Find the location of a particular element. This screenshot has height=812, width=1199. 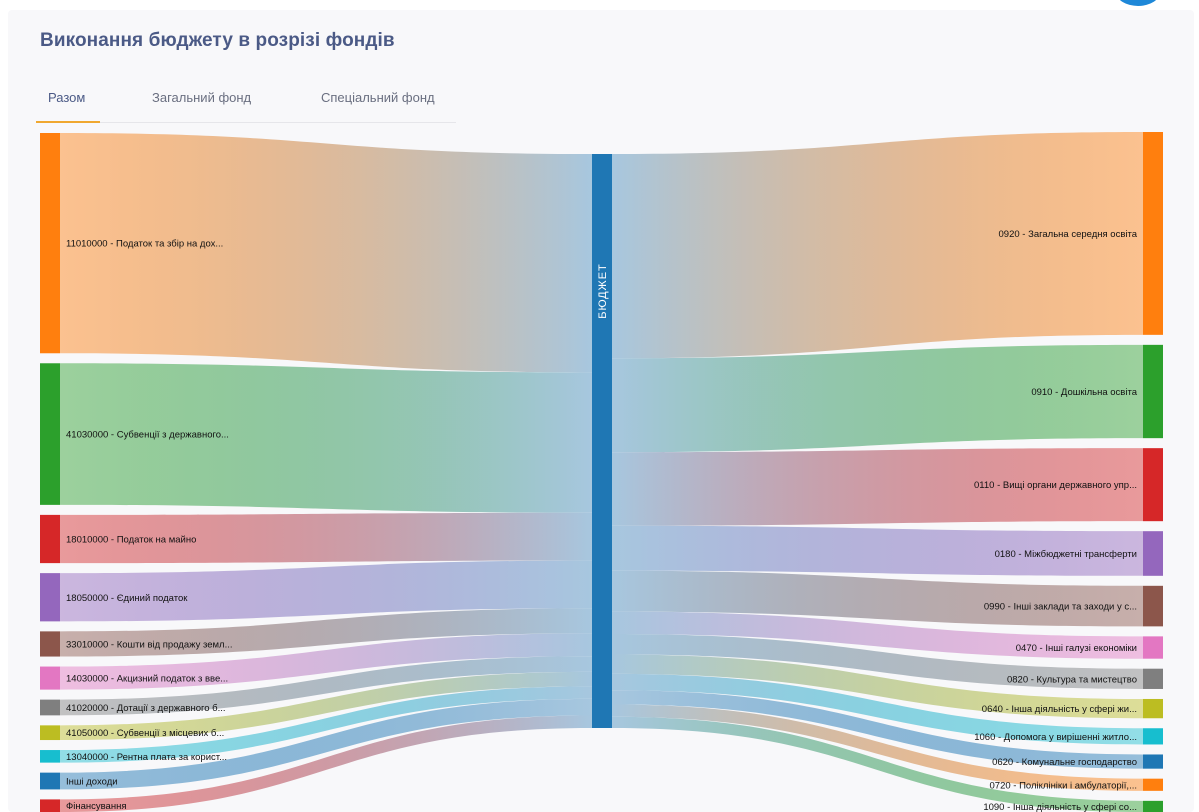

source-label: 18050000 - Єдиний податок is located at coordinates (127, 598).